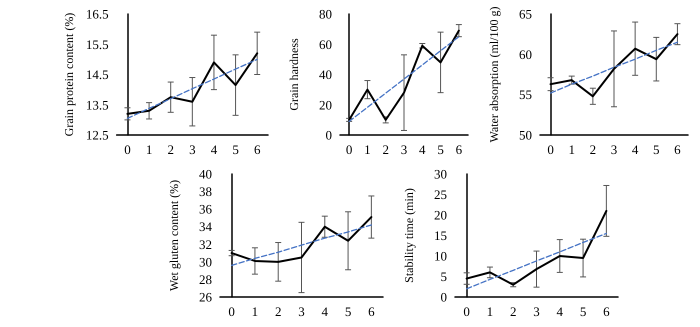 The height and width of the screenshot is (327, 700). I want to click on y-tick-label: 25, so click(440, 194).